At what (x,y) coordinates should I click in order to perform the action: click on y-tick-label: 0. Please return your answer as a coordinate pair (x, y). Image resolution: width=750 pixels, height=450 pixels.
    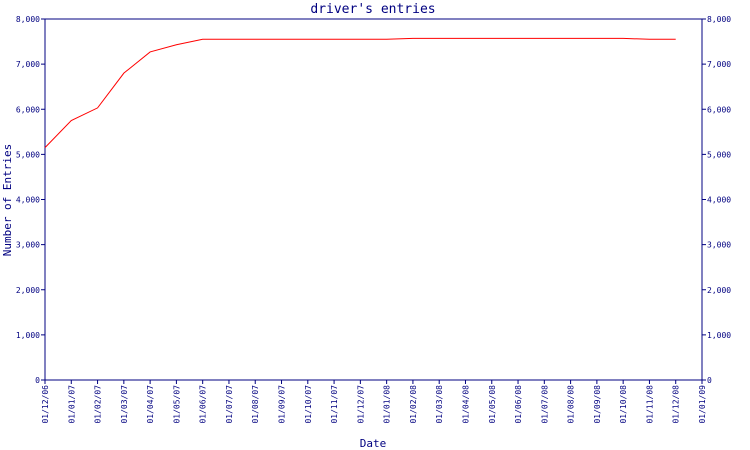
    Looking at the image, I should click on (37, 380).